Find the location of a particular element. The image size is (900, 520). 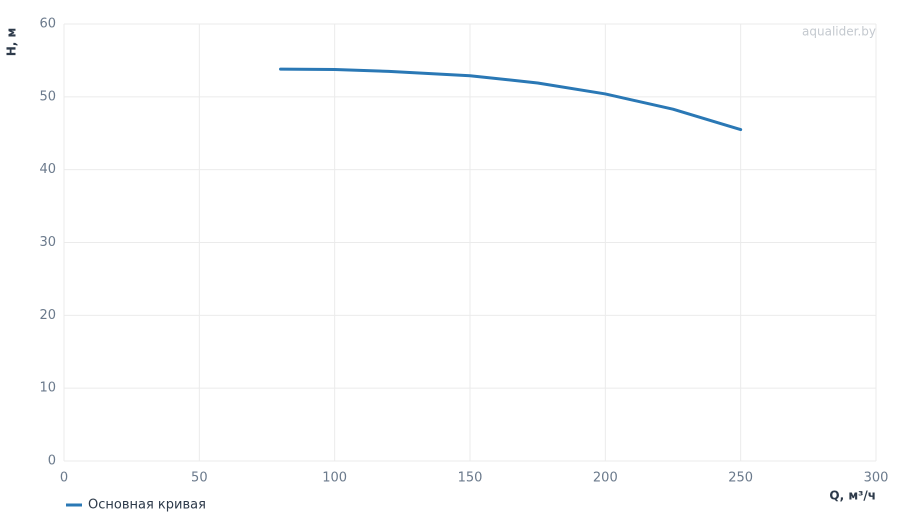

y-tick-label: 40 is located at coordinates (47, 169).